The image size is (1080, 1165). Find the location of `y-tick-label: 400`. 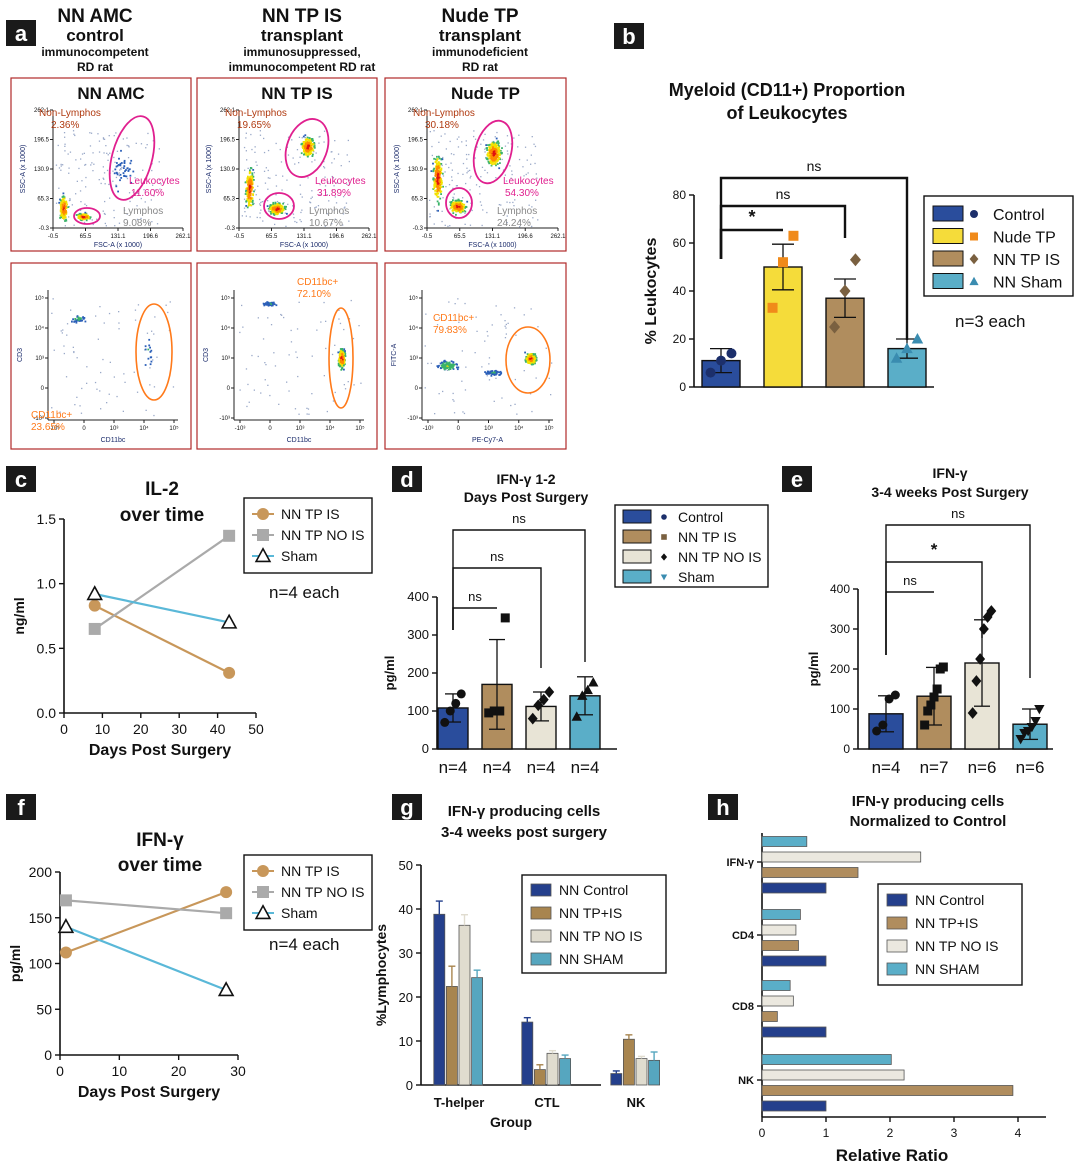

y-tick-label: 400 is located at coordinates (840, 589).